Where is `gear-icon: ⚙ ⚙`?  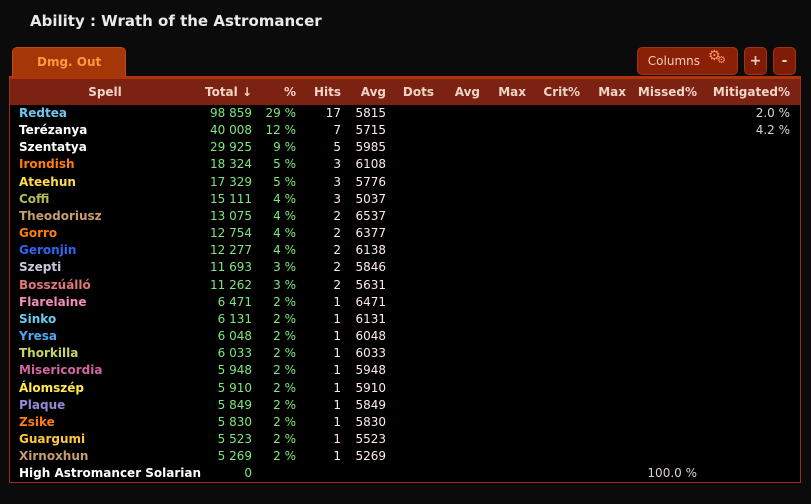 gear-icon: ⚙ ⚙ is located at coordinates (717, 57).